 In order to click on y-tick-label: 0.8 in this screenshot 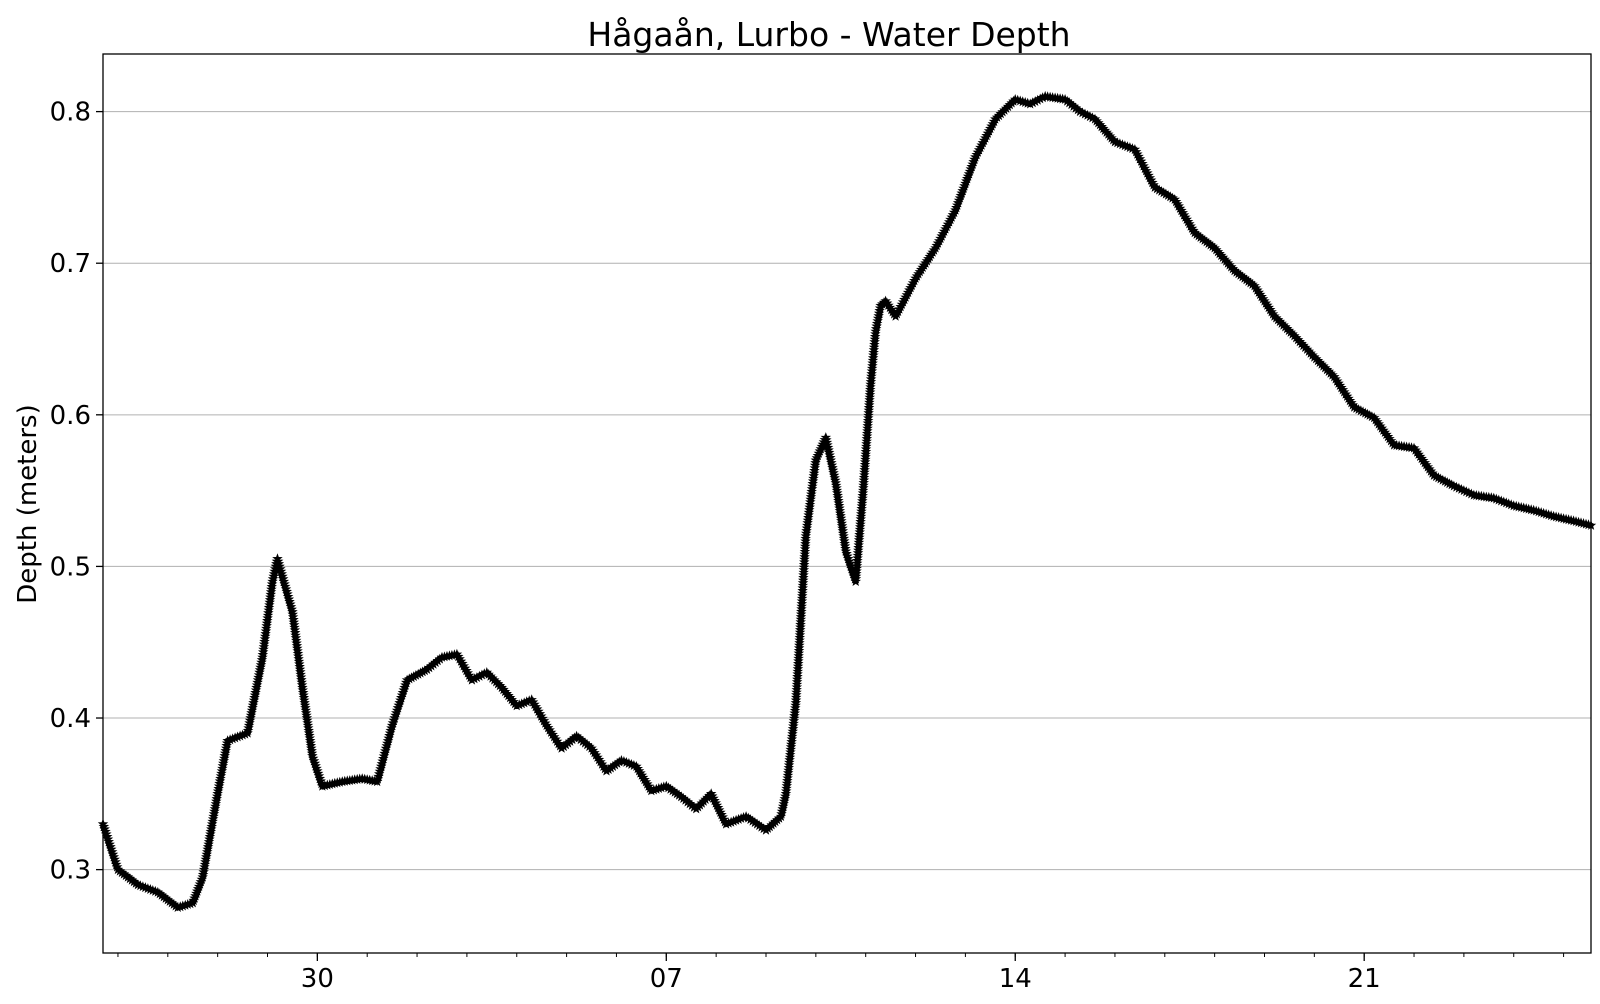, I will do `click(70, 113)`.